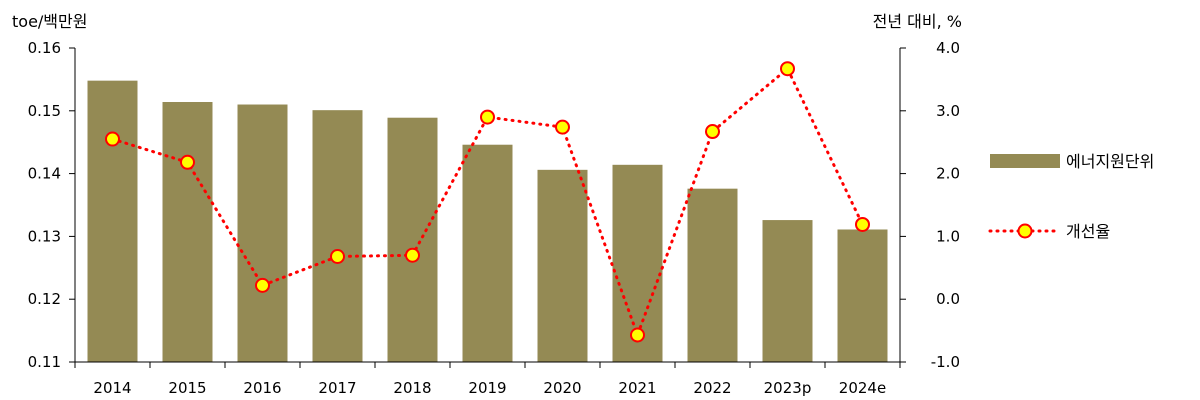 This screenshot has height=400, width=1200. I want to click on x-tick-label: 2015, so click(187, 388).